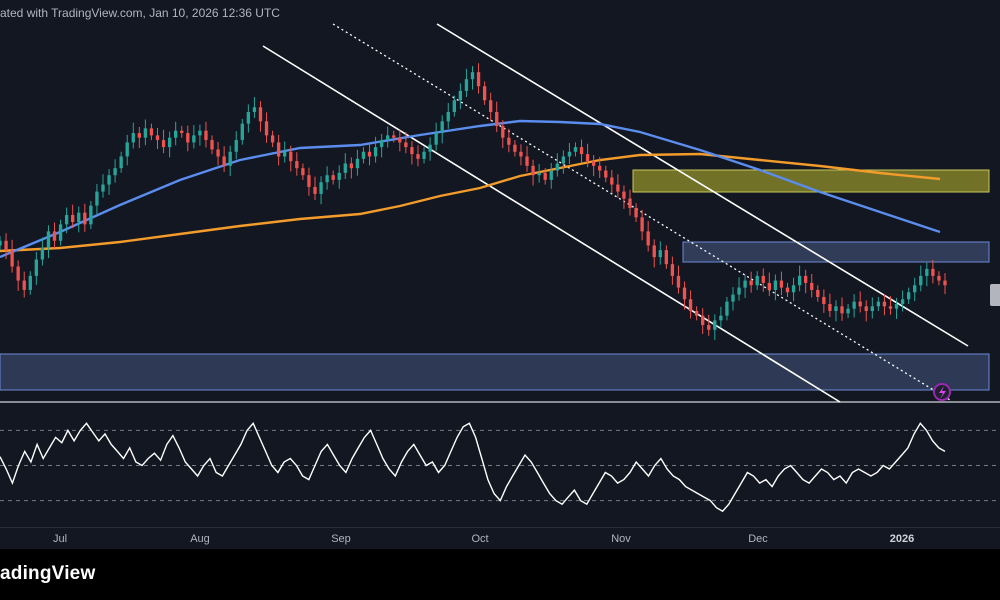 Image resolution: width=1000 pixels, height=600 pixels. I want to click on time-axis-label: Oct, so click(480, 539).